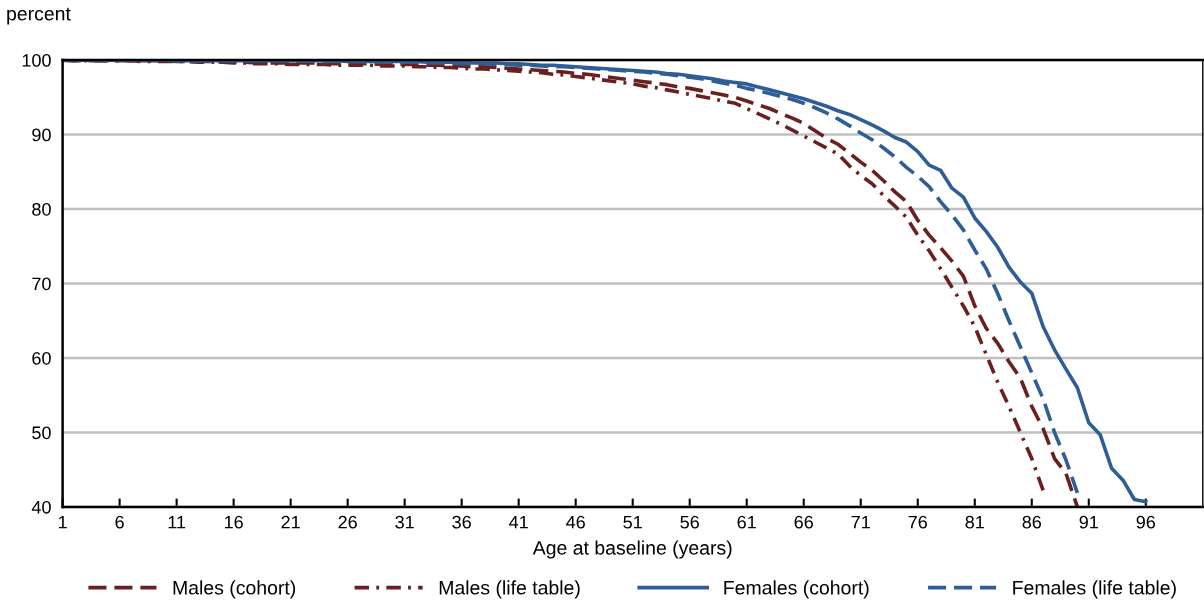 This screenshot has height=613, width=1204. What do you see at coordinates (119, 522) in the screenshot?
I see `x-tick-label: 6` at bounding box center [119, 522].